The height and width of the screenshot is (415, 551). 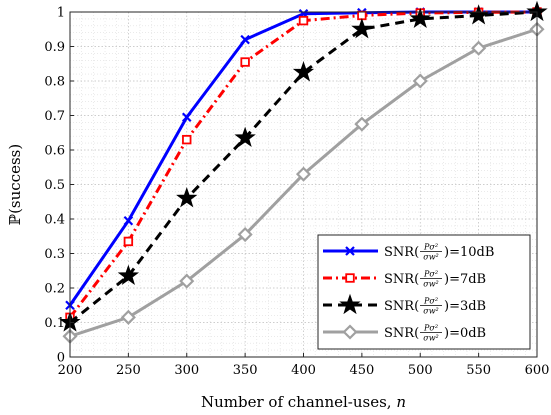 What do you see at coordinates (54, 151) in the screenshot?
I see `y-tick-label: 0.6` at bounding box center [54, 151].